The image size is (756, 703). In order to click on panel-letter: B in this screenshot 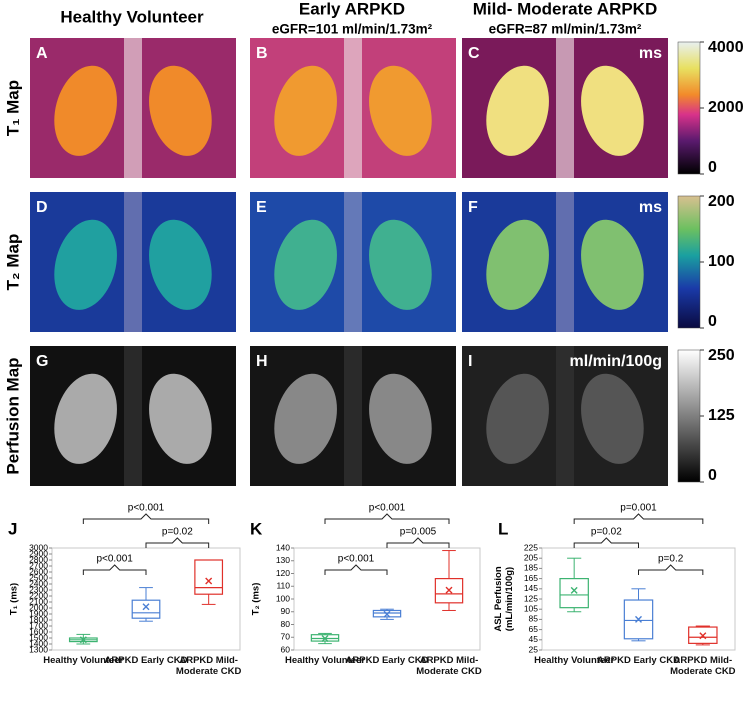, I will do `click(262, 53)`.